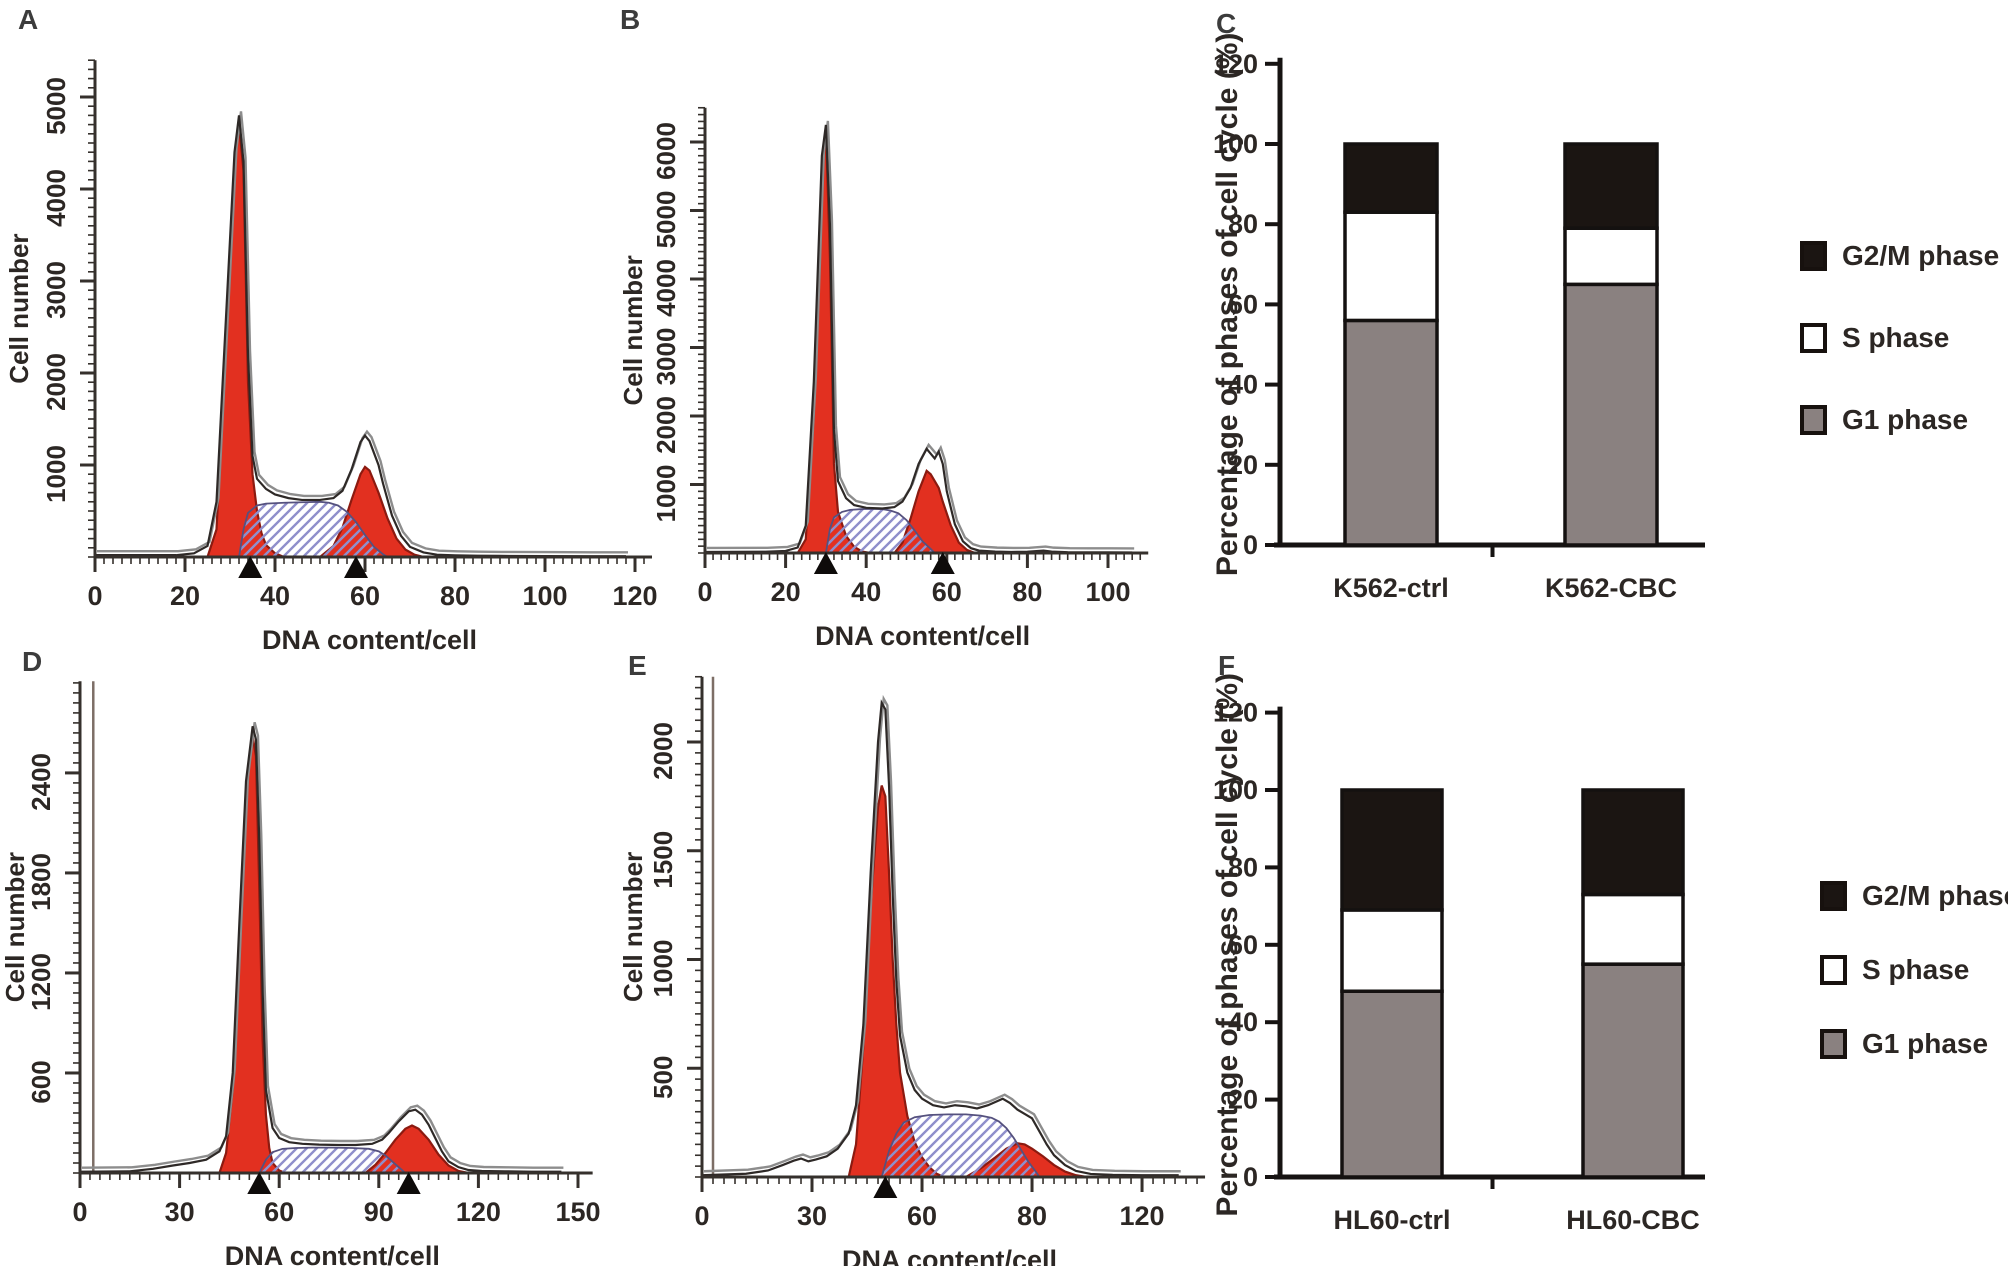 The height and width of the screenshot is (1266, 2008). I want to click on panel-label-a: A, so click(28, 19).